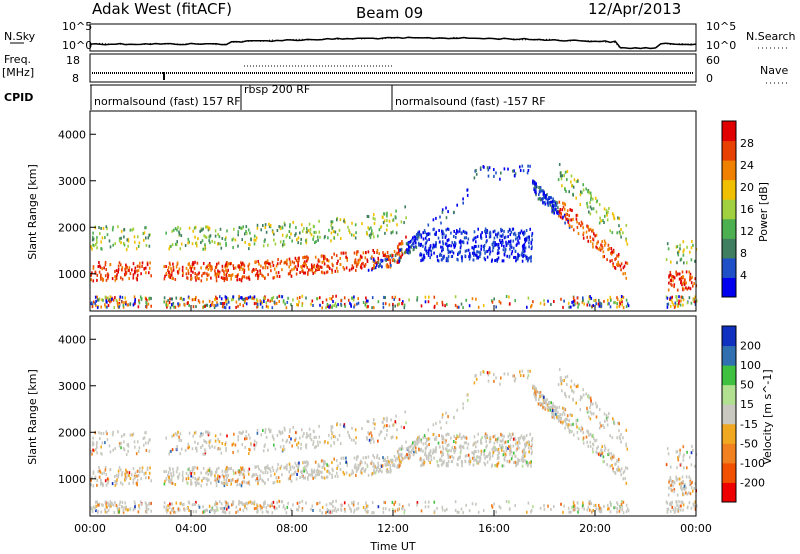 The width and height of the screenshot is (800, 554). I want to click on xtick-label: 04:00, so click(191, 528).